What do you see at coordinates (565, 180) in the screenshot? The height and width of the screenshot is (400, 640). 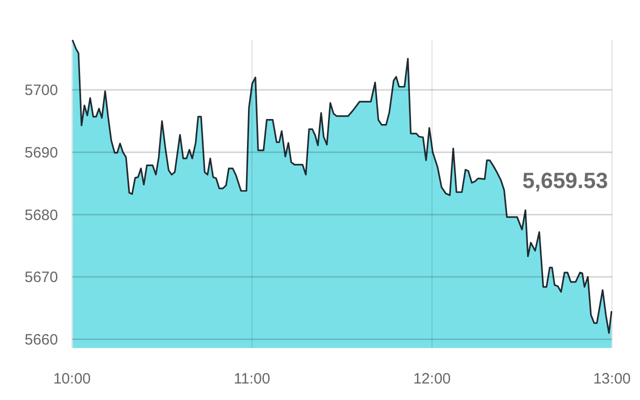 I see `annotation: 5,659.53` at bounding box center [565, 180].